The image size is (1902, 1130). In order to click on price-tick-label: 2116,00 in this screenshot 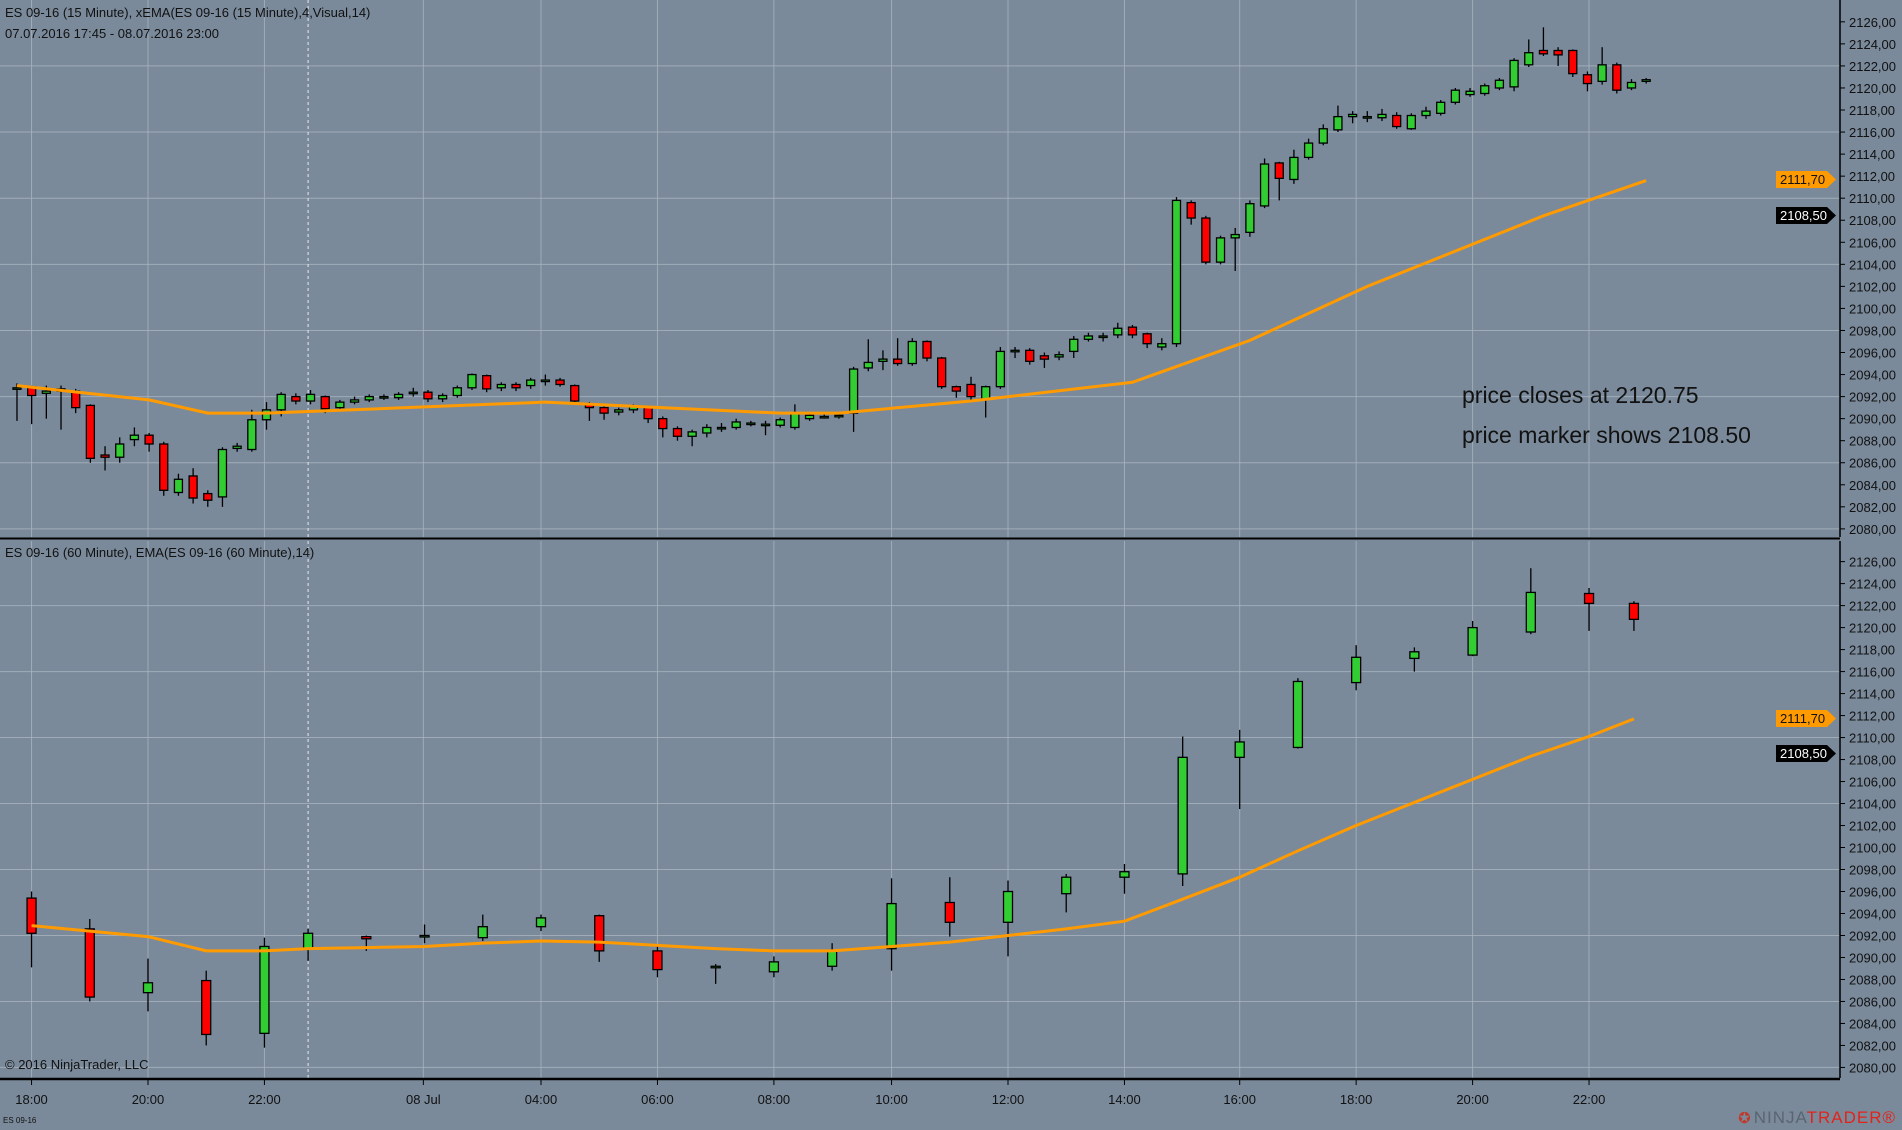, I will do `click(1872, 132)`.